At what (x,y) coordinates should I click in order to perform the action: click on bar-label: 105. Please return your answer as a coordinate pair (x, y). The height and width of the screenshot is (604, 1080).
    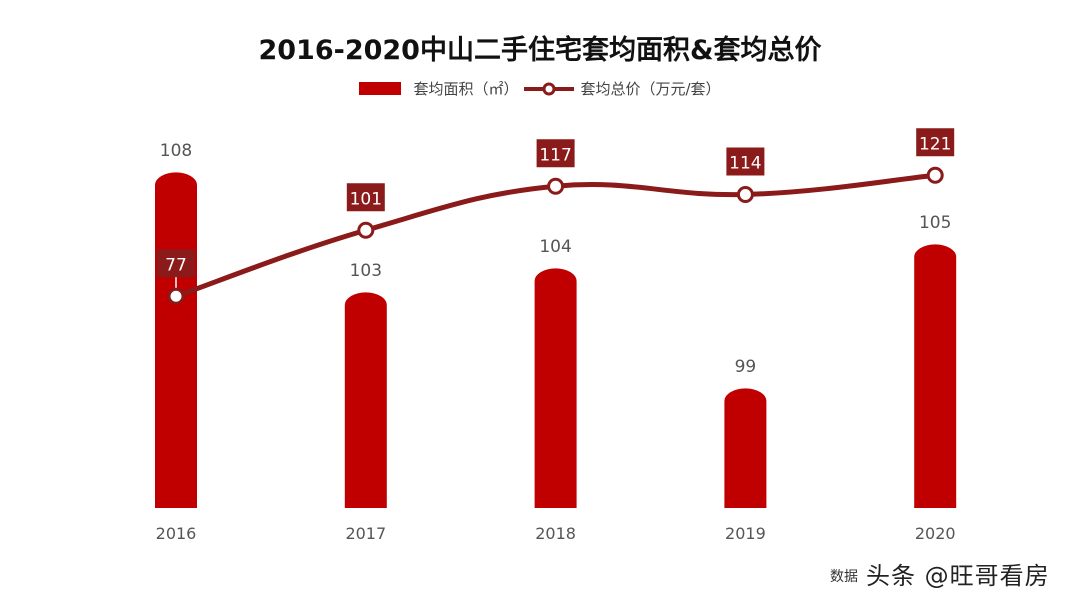
    Looking at the image, I should click on (935, 223).